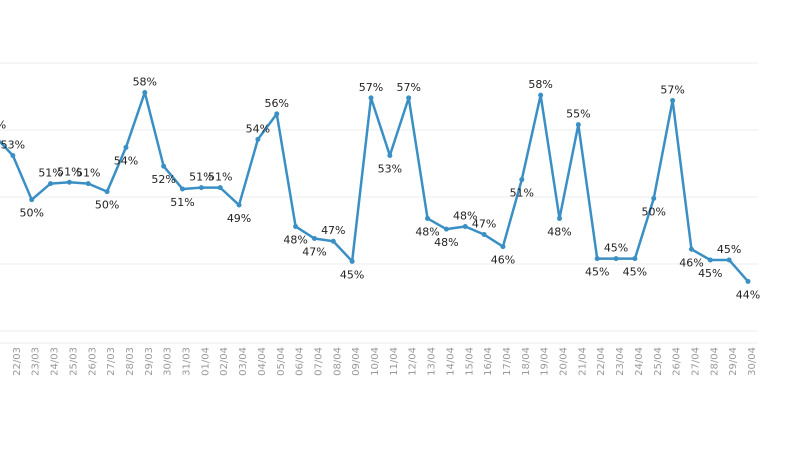  I want to click on x-tick-label: 24/03, so click(55, 361).